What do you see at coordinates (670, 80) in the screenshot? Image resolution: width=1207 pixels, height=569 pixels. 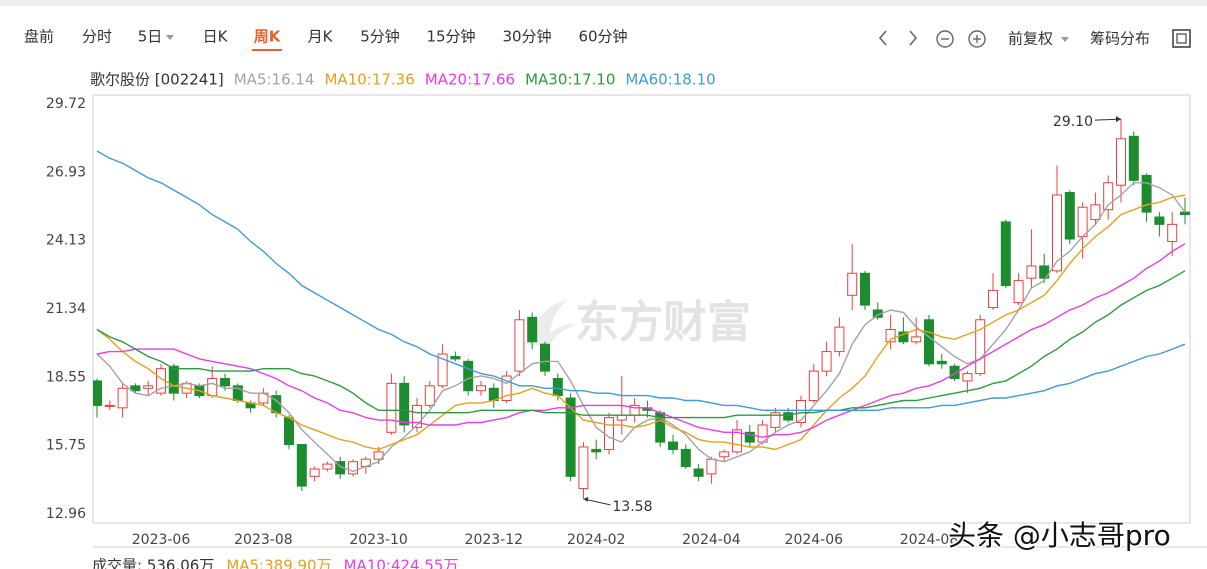 I see `legend-entry: MA60:18.10` at bounding box center [670, 80].